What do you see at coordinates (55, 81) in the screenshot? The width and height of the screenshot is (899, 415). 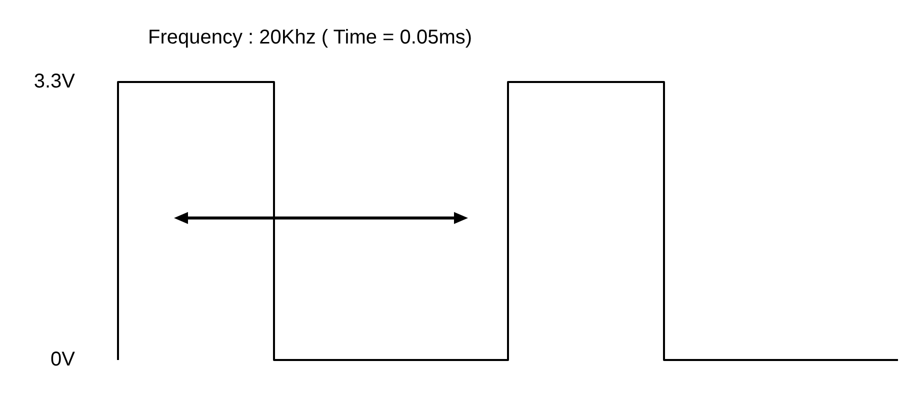 I see `y-tick-label: 3.3V` at bounding box center [55, 81].